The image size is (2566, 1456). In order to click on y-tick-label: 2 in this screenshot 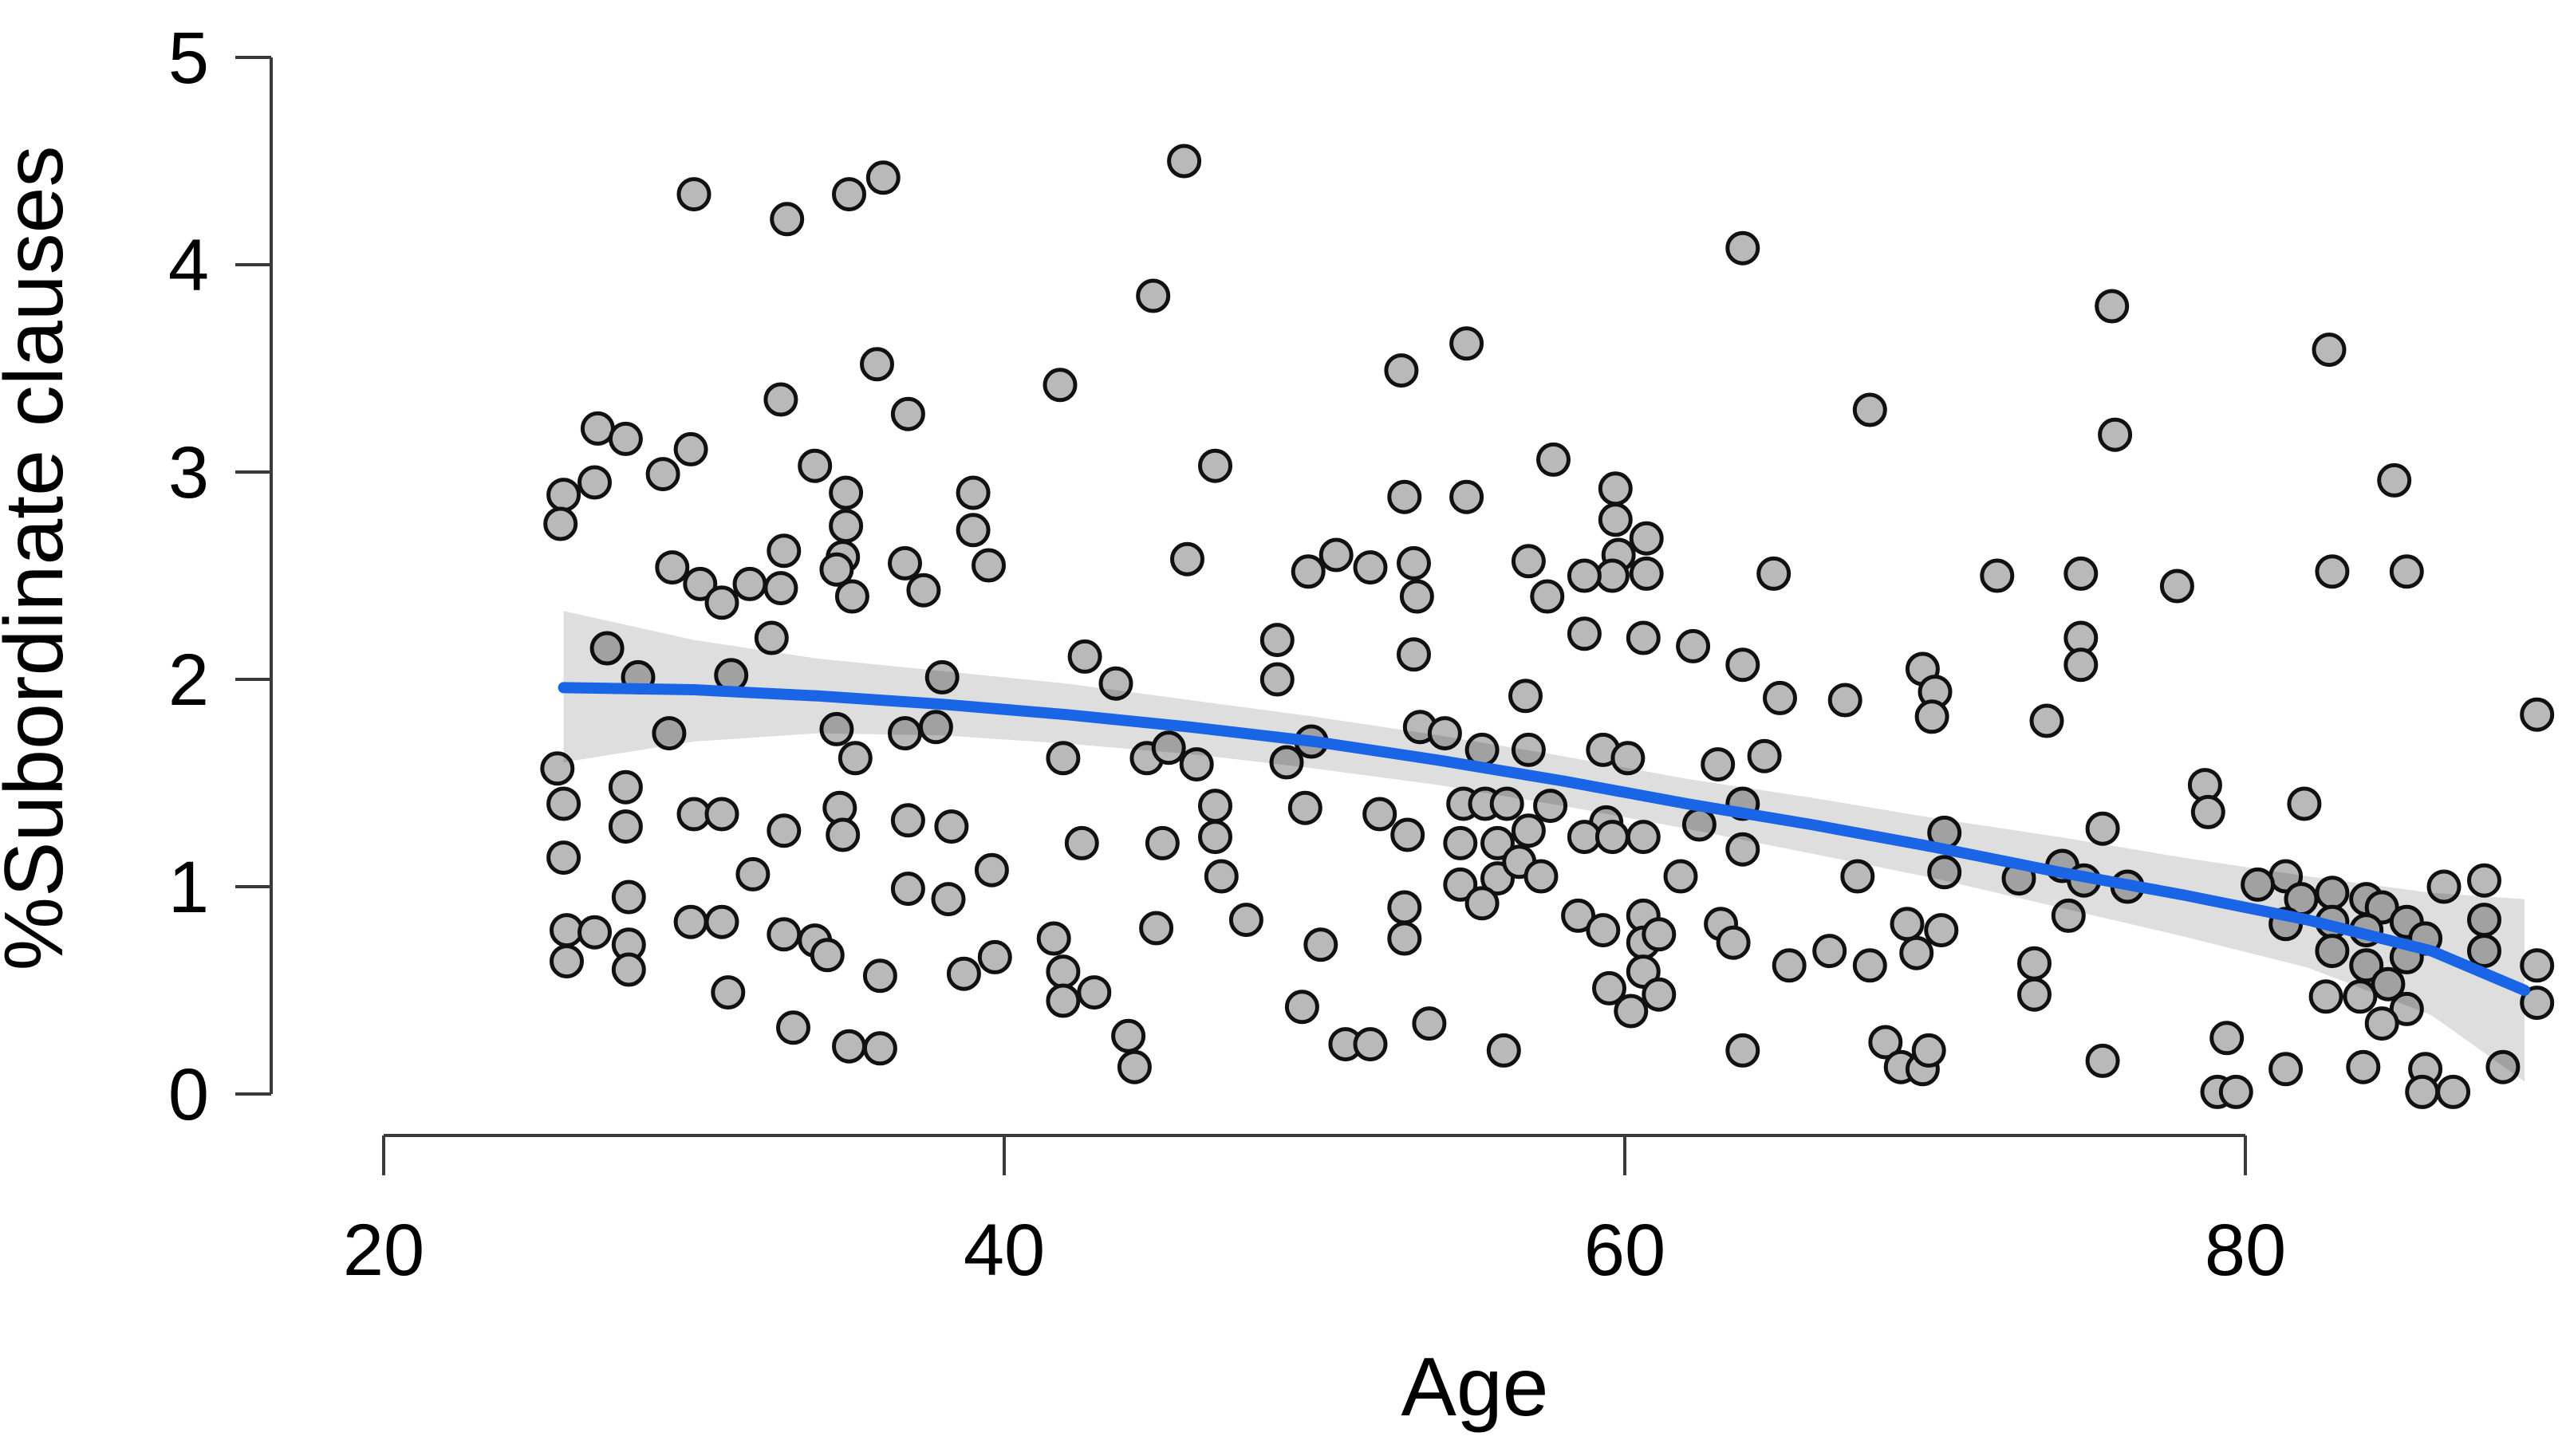, I will do `click(188, 680)`.